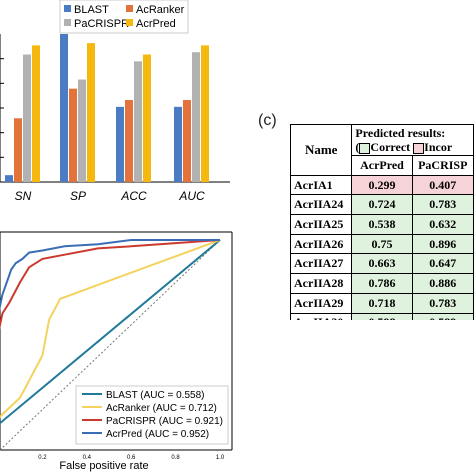  What do you see at coordinates (442, 224) in the screenshot?
I see `row-pacrispr-value: 0.632` at bounding box center [442, 224].